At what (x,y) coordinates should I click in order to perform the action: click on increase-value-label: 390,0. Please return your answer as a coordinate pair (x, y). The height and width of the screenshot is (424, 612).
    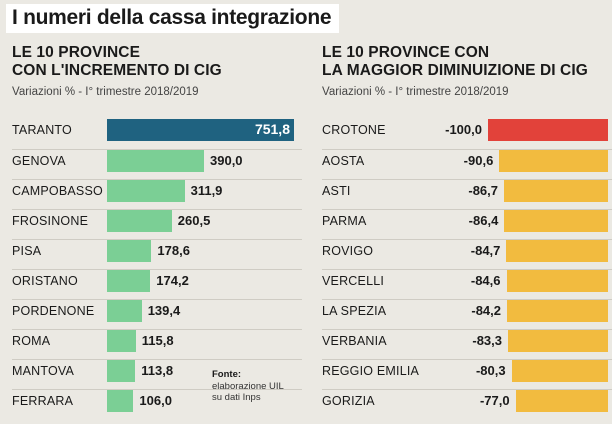
    Looking at the image, I should click on (226, 160).